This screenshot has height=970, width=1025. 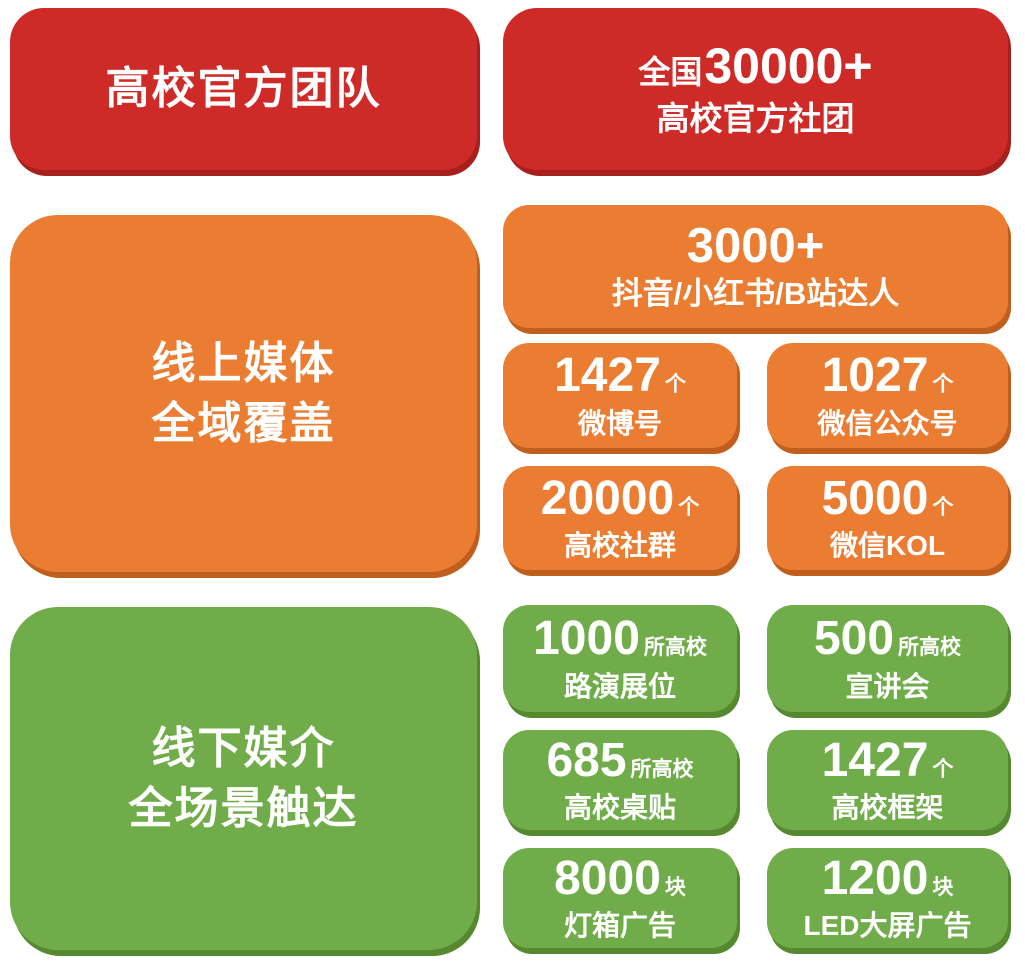 I want to click on stat-number: 20000, so click(x=607, y=498).